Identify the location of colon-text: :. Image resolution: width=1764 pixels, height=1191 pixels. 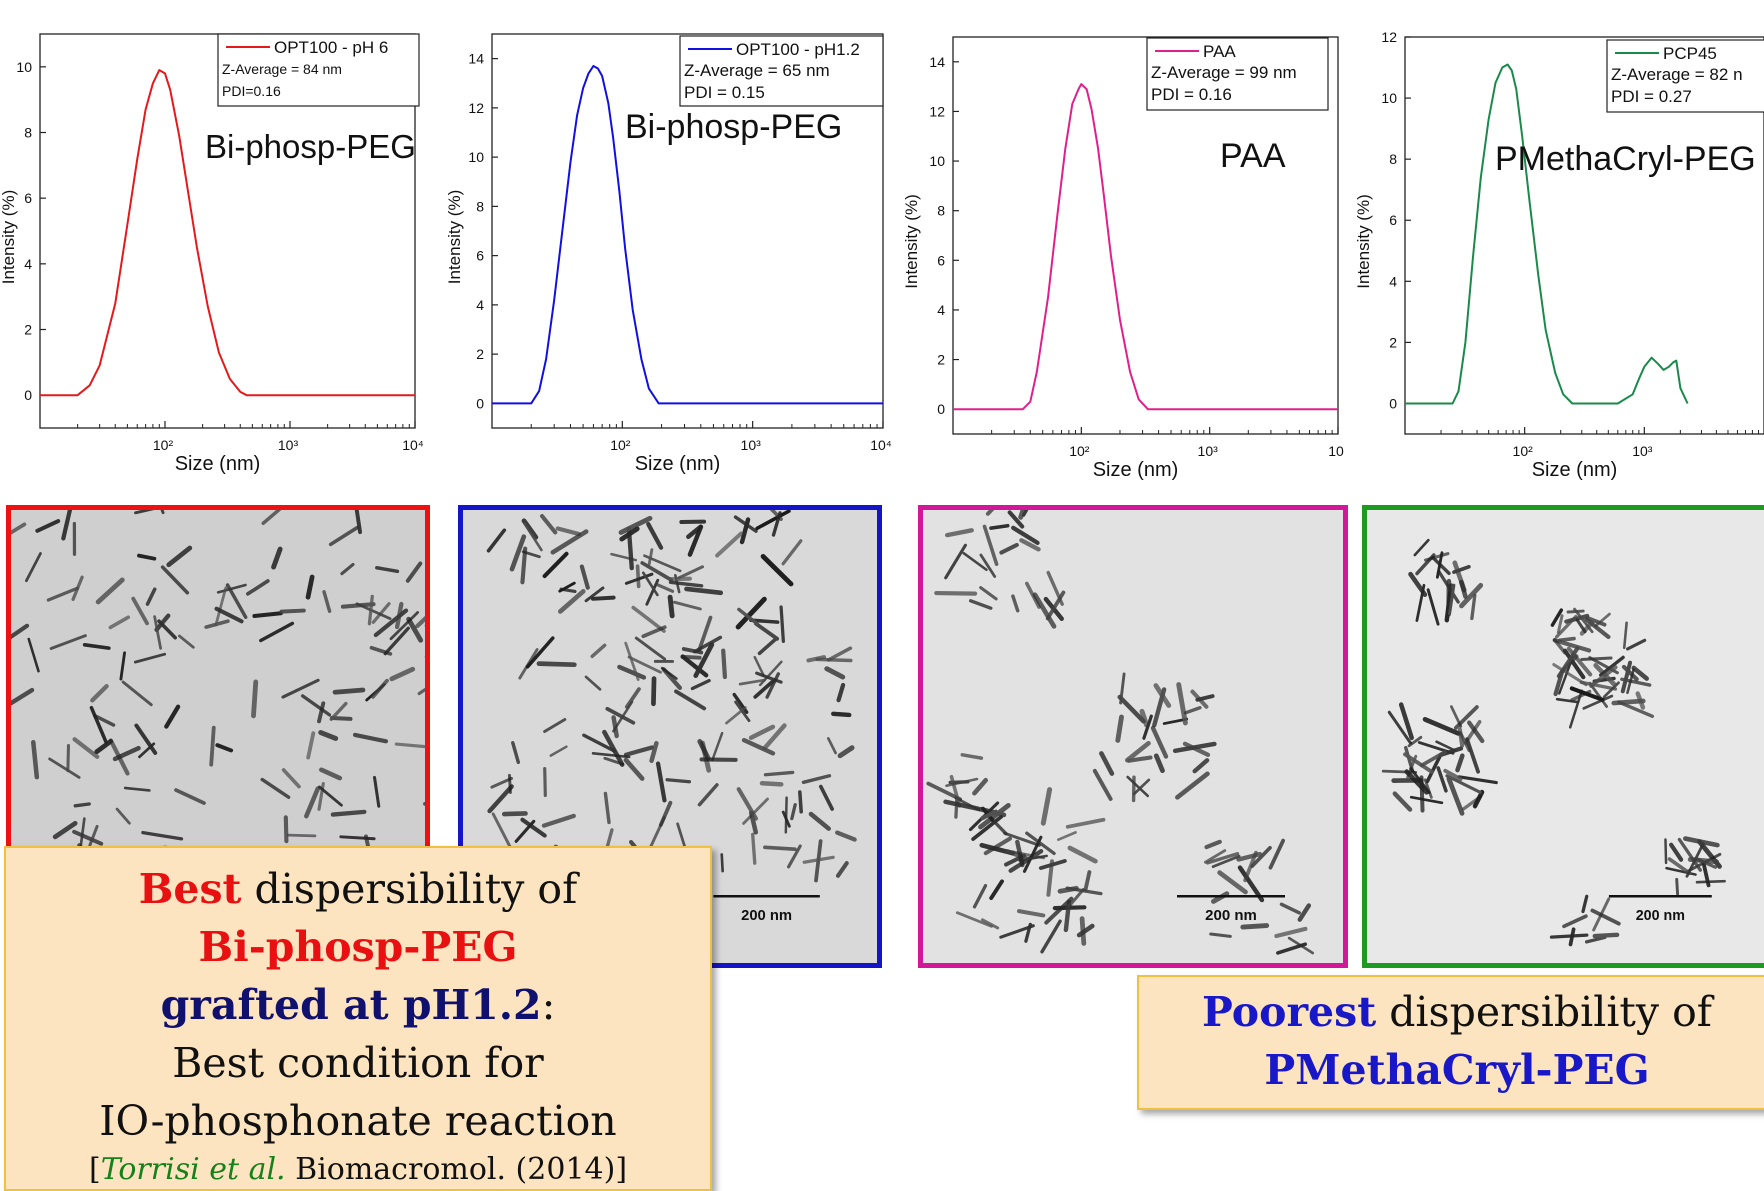
(549, 1005).